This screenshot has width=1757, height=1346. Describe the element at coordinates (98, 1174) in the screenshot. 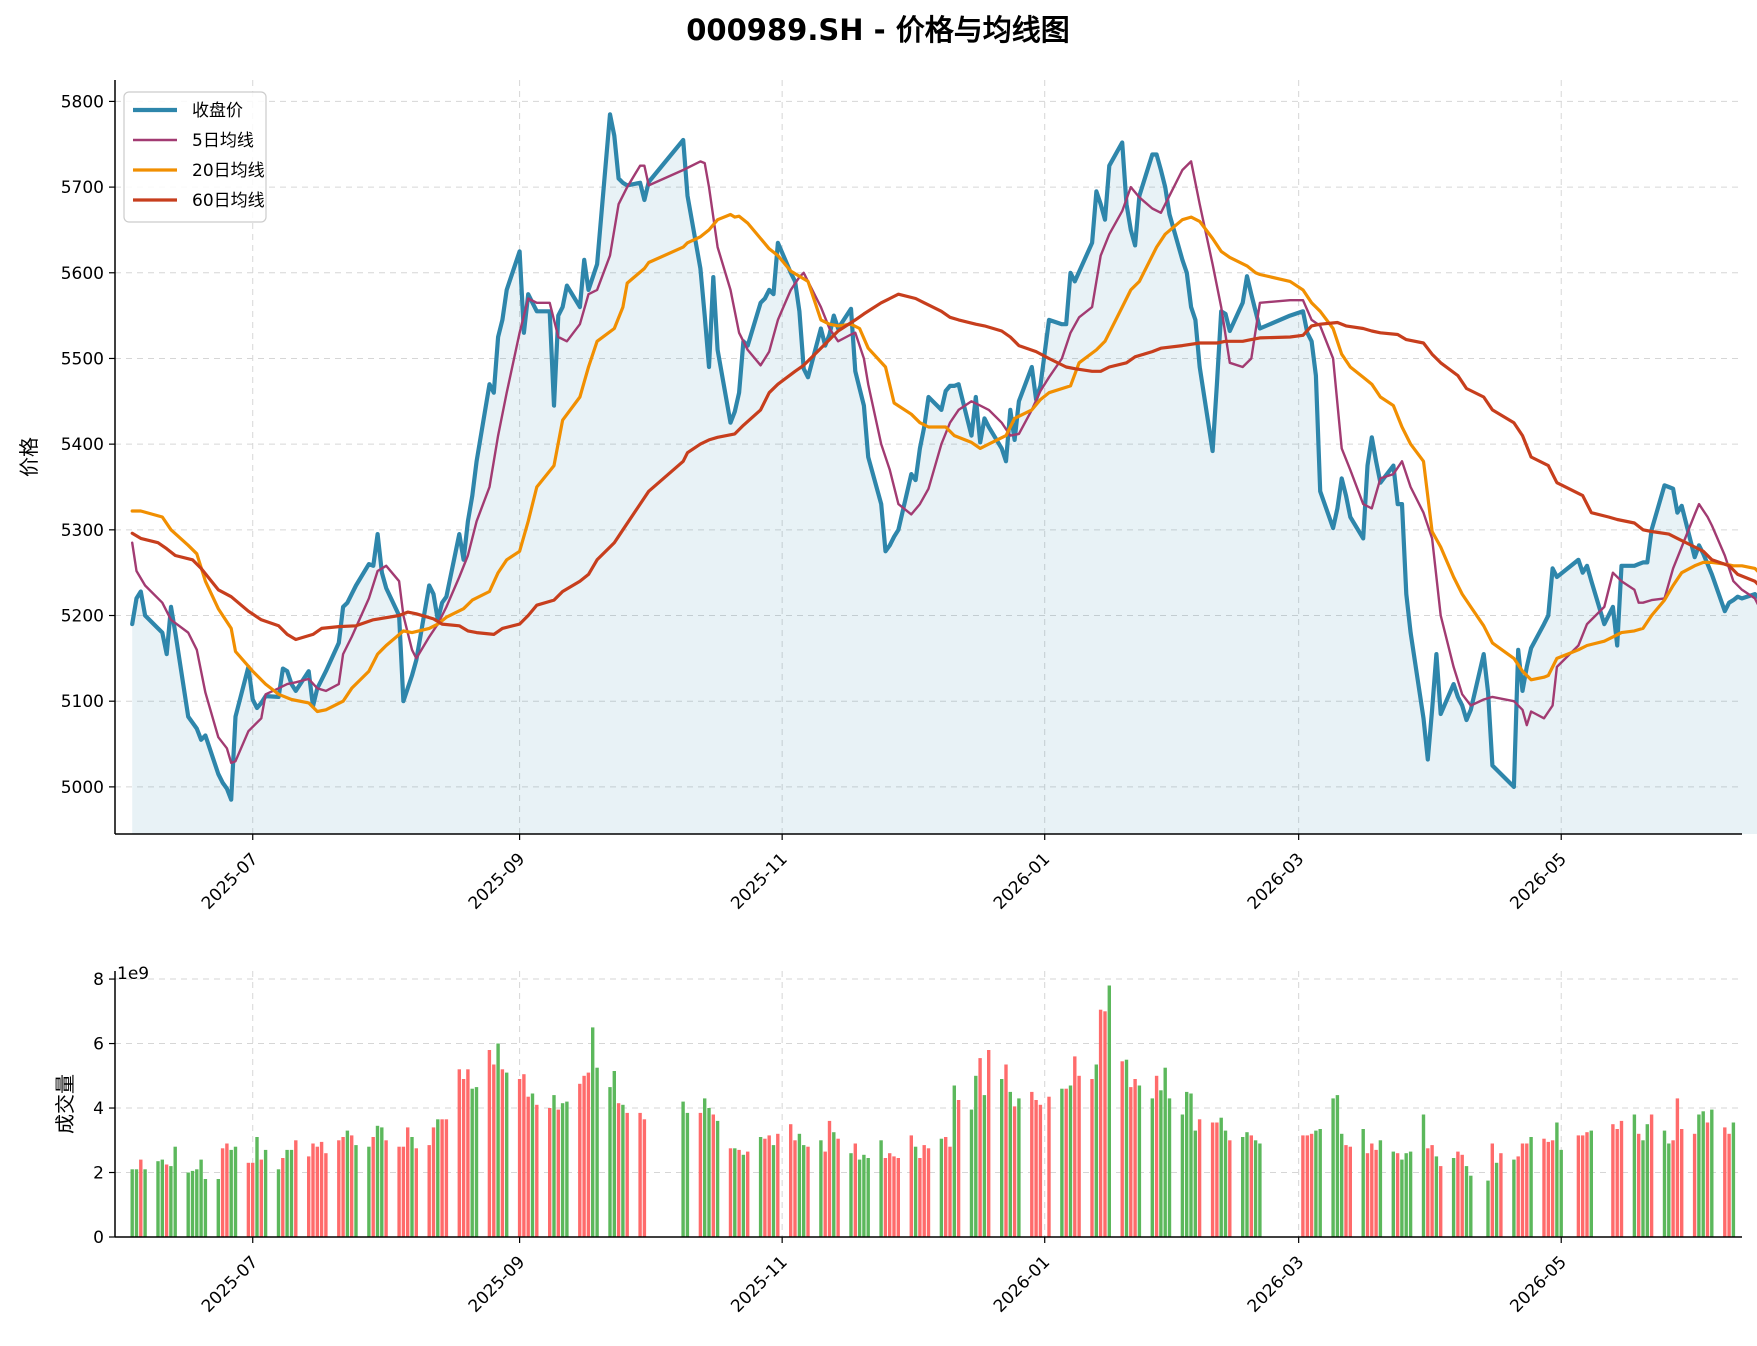

I see `volume-ytick-label-1: 2` at that location.